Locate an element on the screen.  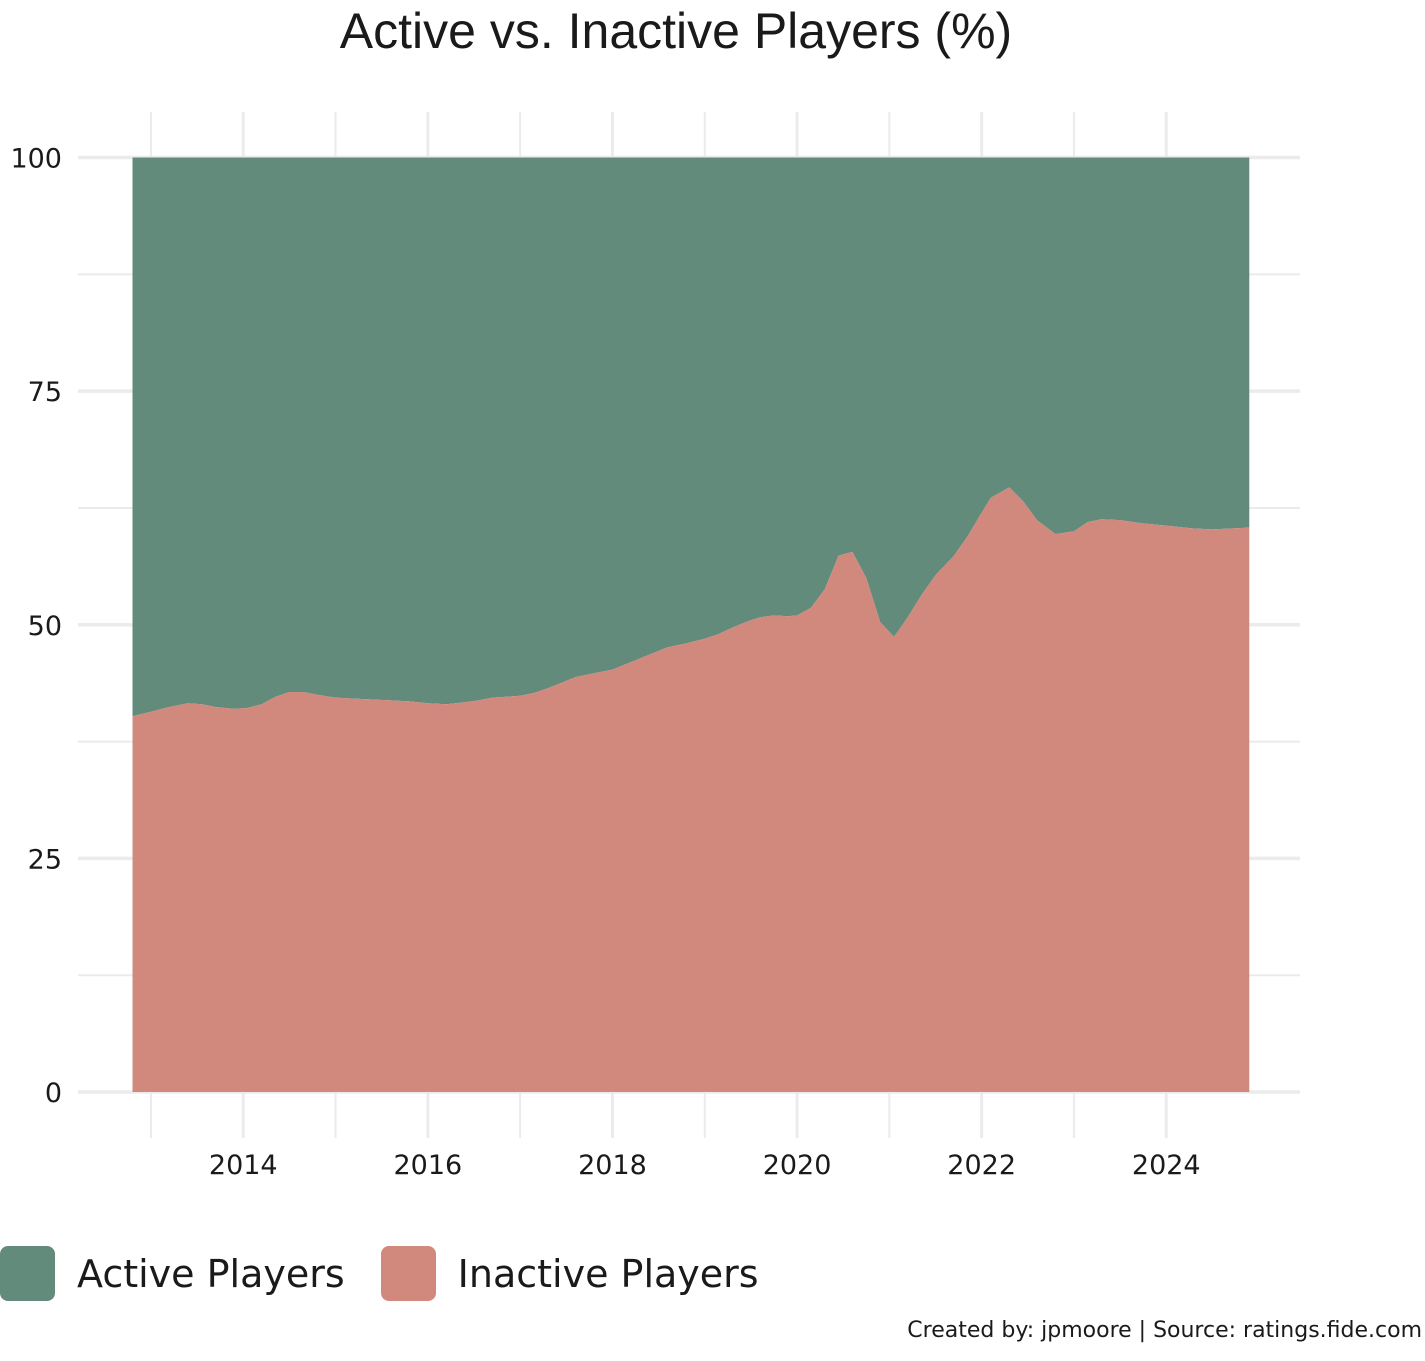
y-tick-label: 25 is located at coordinates (45, 859).